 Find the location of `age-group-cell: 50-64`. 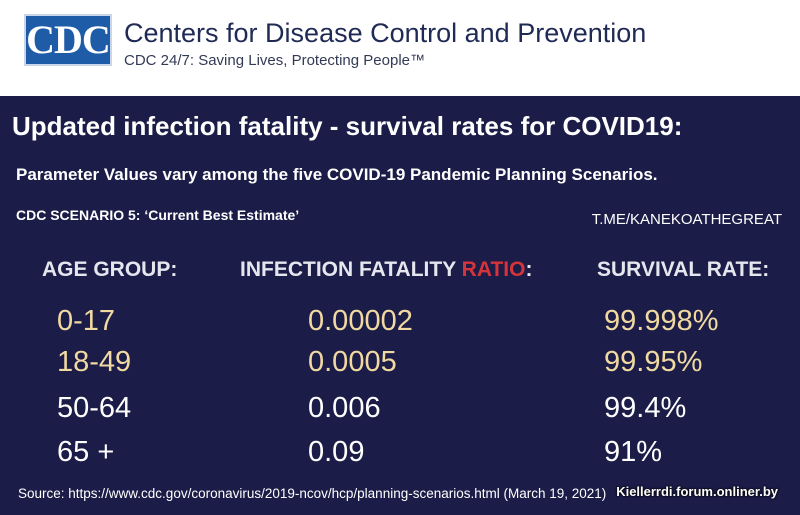

age-group-cell: 50-64 is located at coordinates (94, 408).